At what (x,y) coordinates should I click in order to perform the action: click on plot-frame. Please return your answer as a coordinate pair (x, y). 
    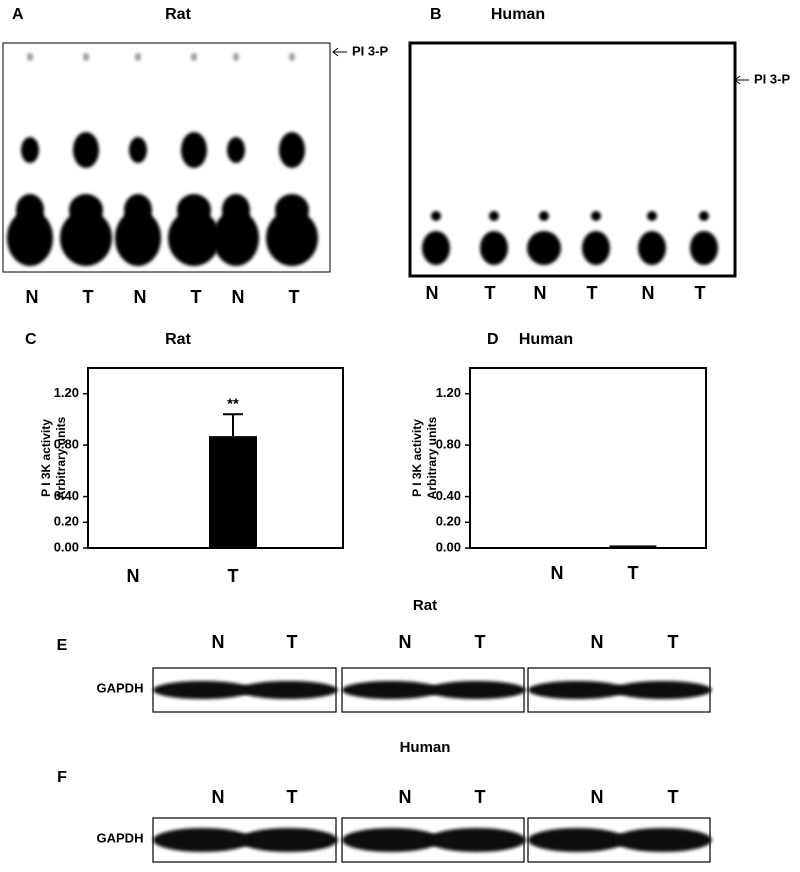
    Looking at the image, I should click on (588, 458).